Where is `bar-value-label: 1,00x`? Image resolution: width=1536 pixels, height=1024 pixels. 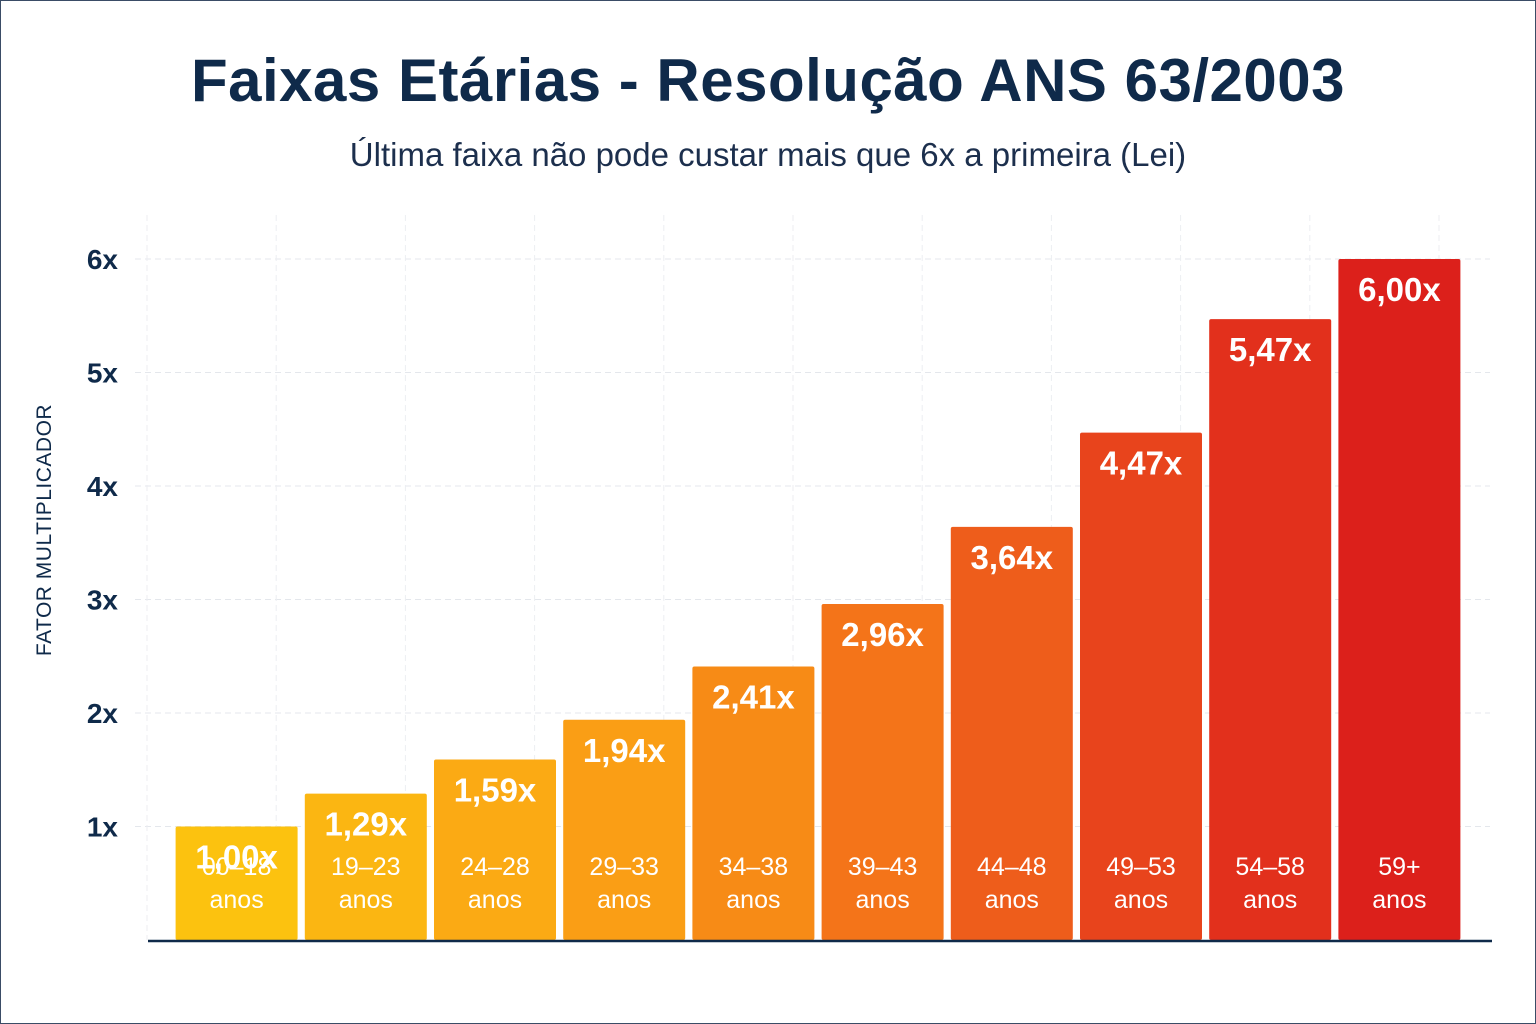 bar-value-label: 1,00x is located at coordinates (236, 857).